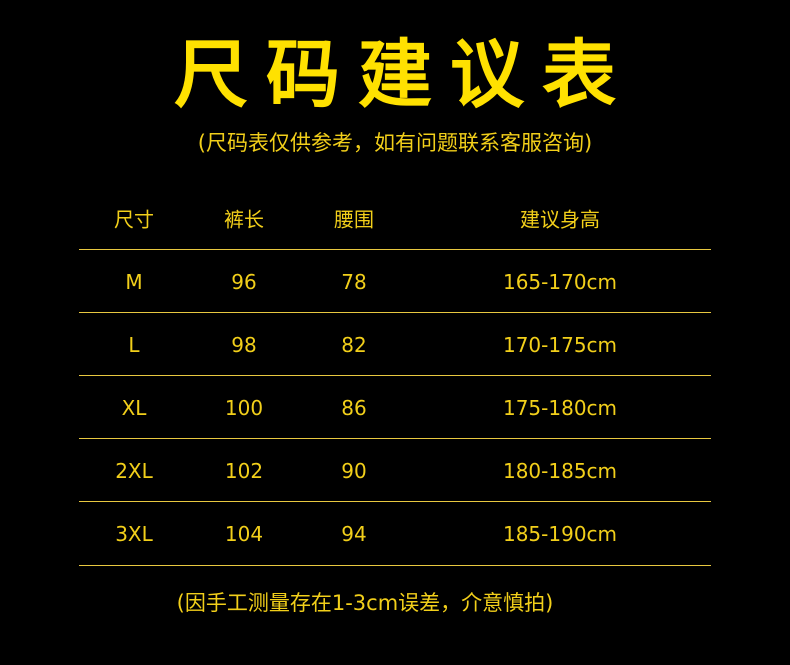  I want to click on table-cell: 94, so click(354, 534).